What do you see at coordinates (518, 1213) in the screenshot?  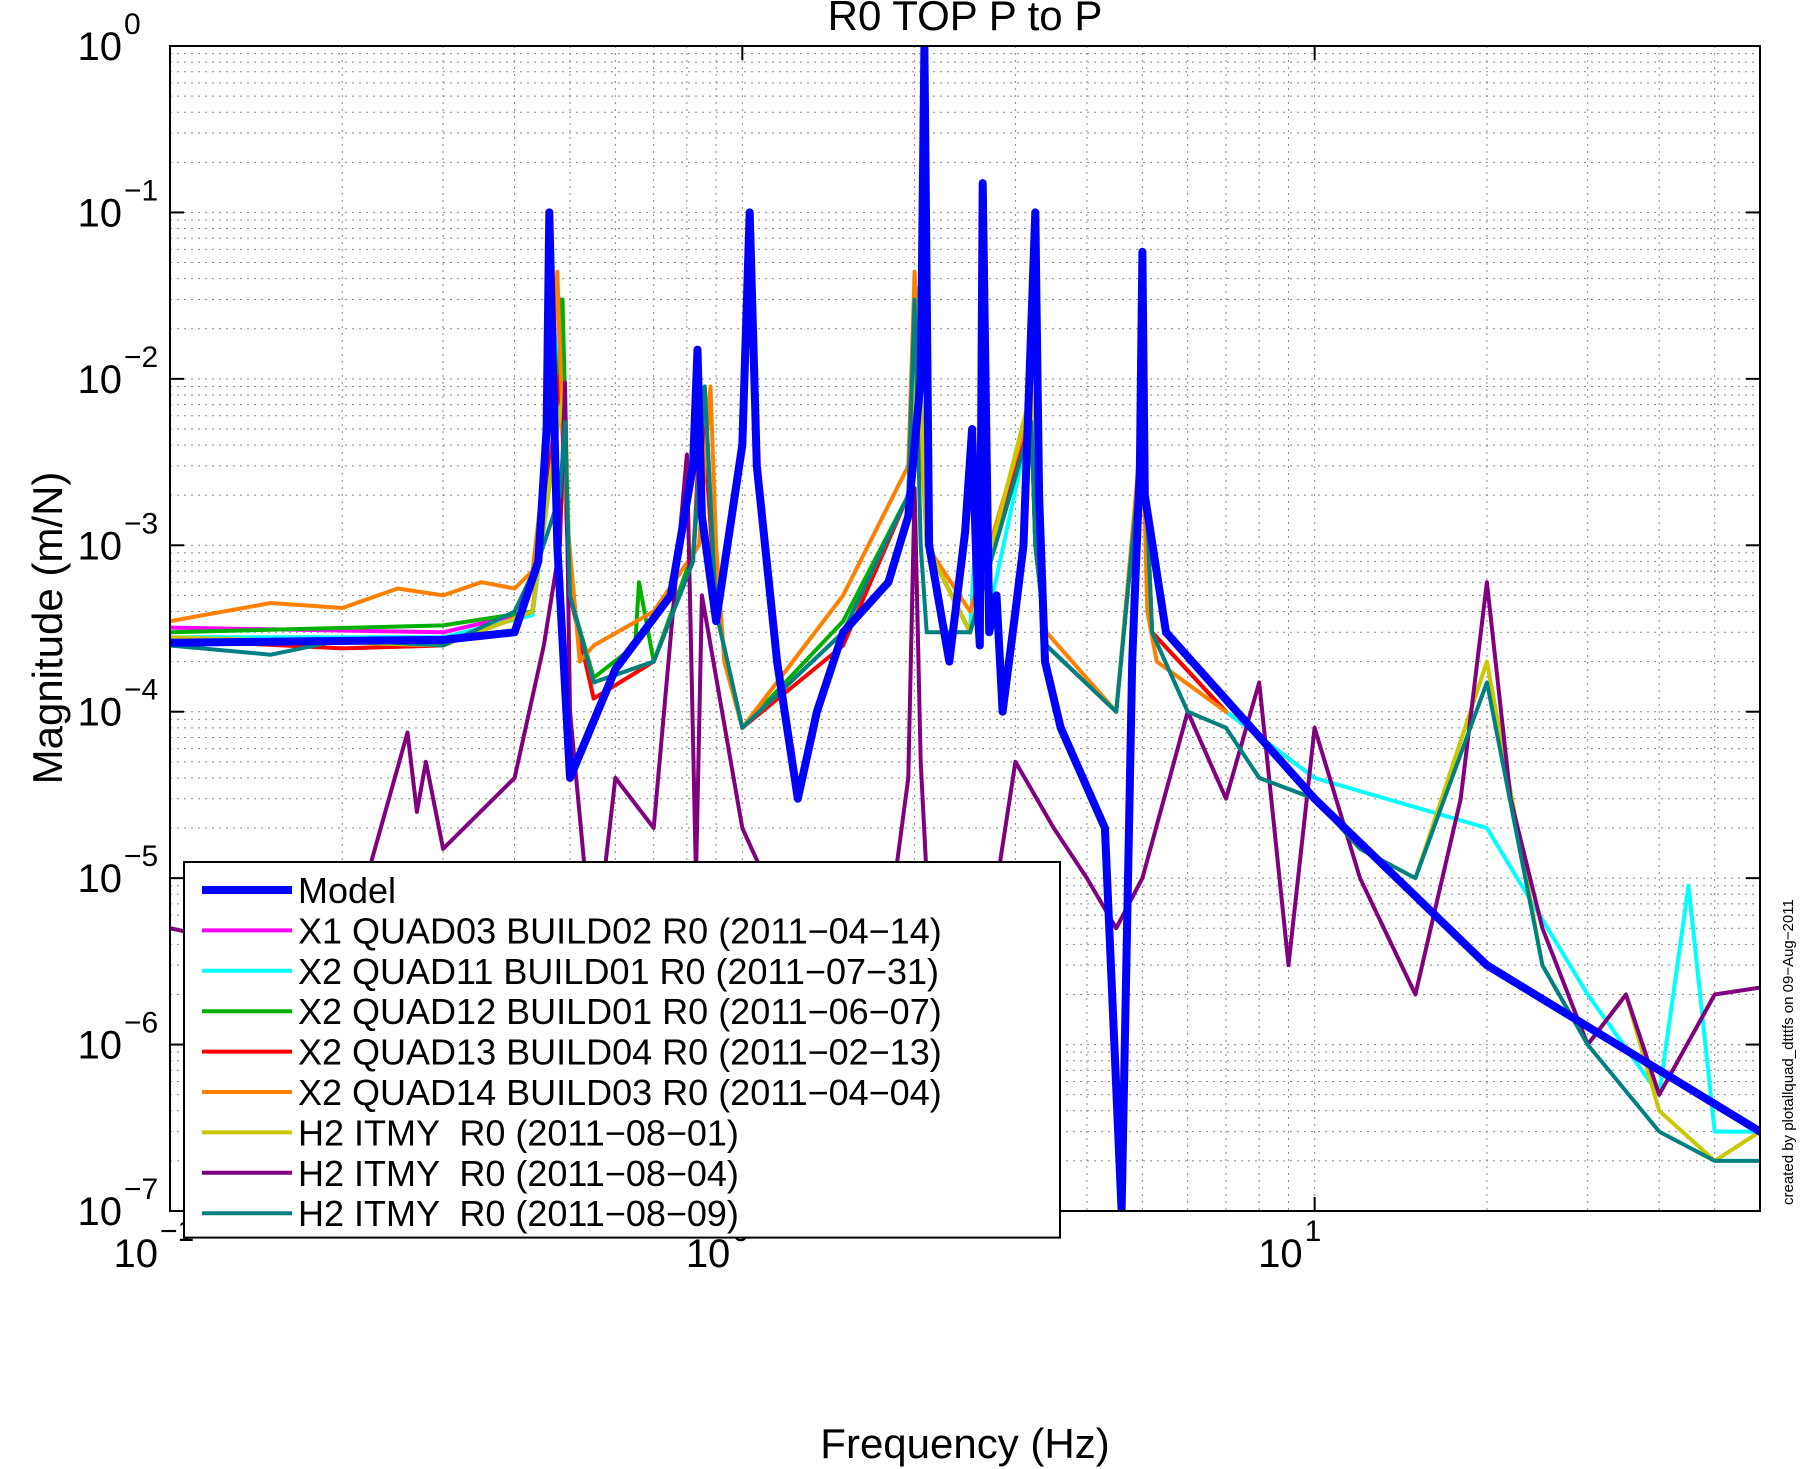 I see `legend-label: H2 ITMY R0 (2011−08−09)` at bounding box center [518, 1213].